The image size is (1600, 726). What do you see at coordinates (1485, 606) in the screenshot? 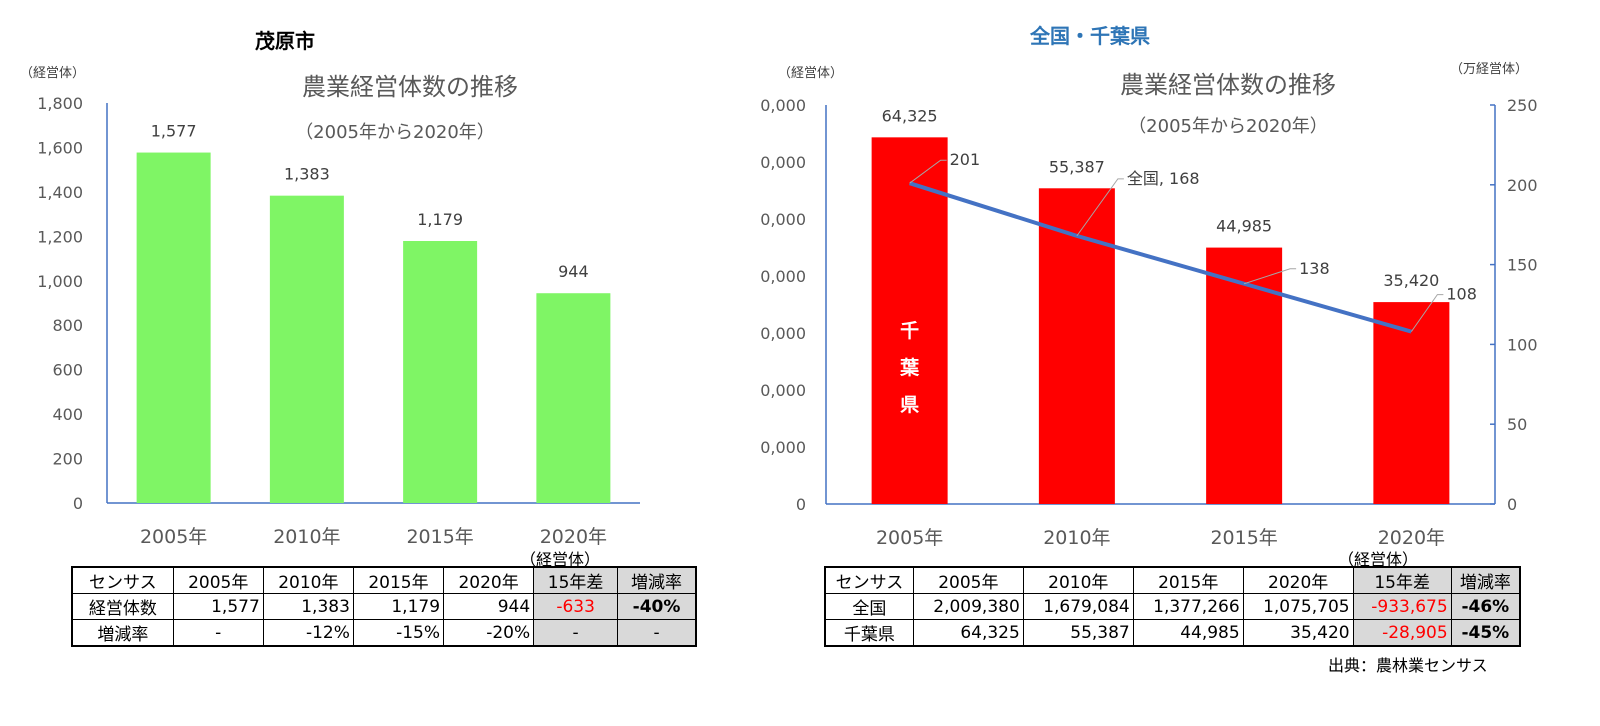
I see `table-cell: -46%` at bounding box center [1485, 606].